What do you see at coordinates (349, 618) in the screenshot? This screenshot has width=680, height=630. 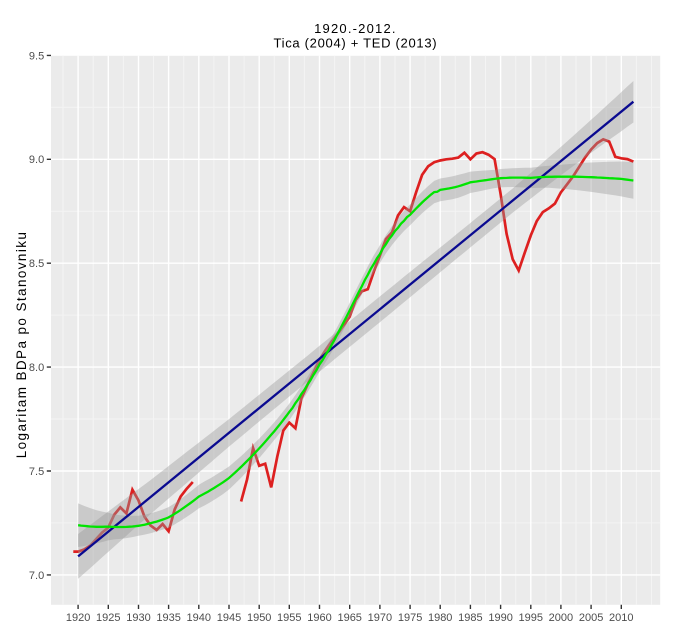 I see `svg-text: 1965` at bounding box center [349, 618].